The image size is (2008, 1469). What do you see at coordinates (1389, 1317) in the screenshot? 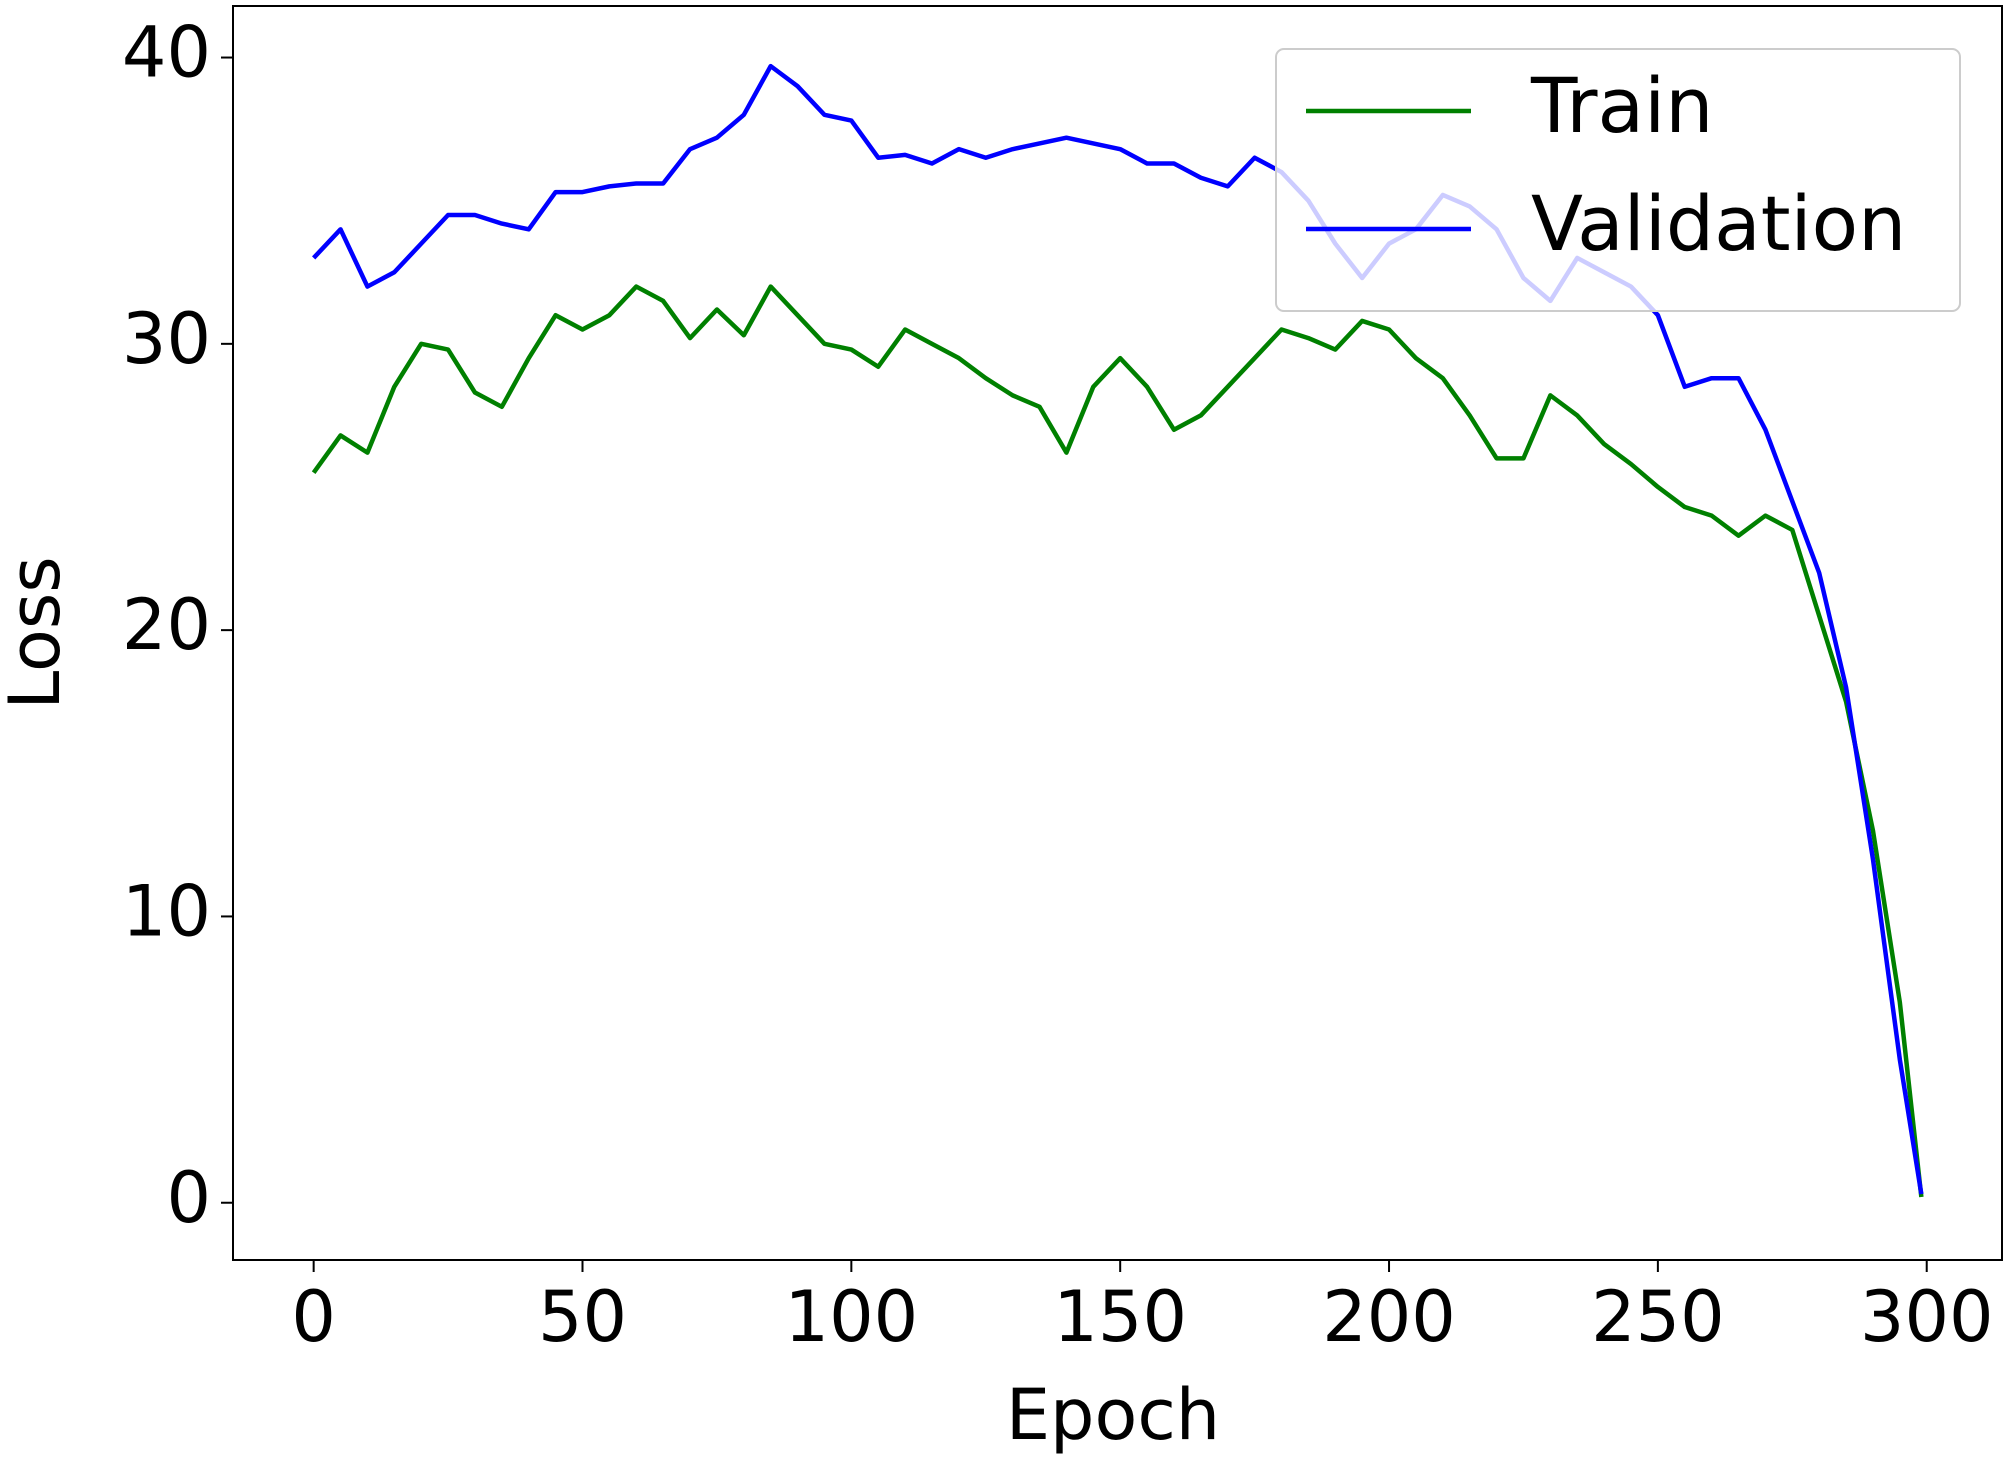
I see `x-tick-label: 200` at bounding box center [1389, 1317].